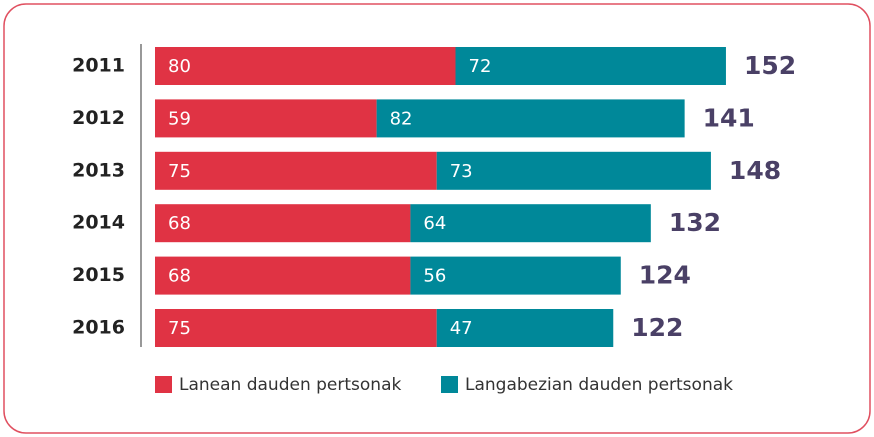  I want to click on legend-label: Lanean dauden pertsonak, so click(290, 385).